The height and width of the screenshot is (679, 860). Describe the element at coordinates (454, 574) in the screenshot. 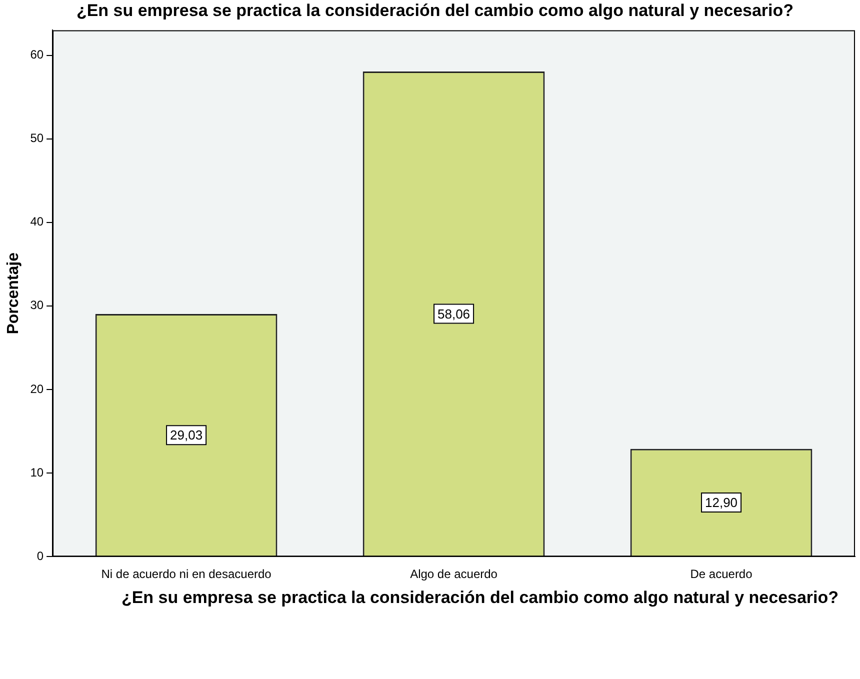

I see `x-tick-label: Algo de acuerdo` at that location.